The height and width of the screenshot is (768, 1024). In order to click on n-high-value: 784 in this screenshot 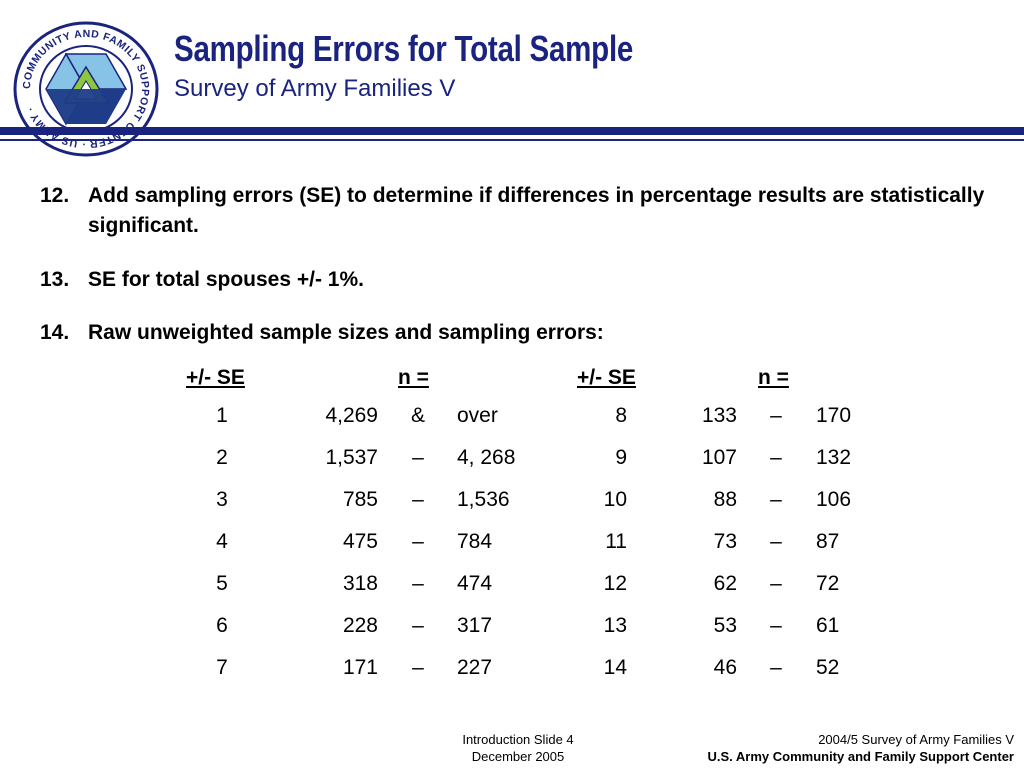, I will do `click(475, 541)`.